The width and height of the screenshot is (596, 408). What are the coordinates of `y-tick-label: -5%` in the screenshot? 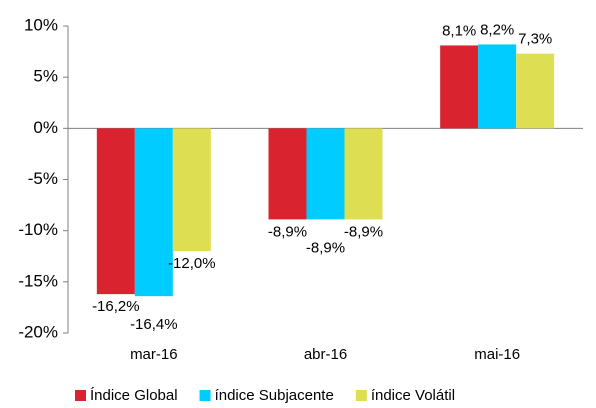 It's located at (43, 178).